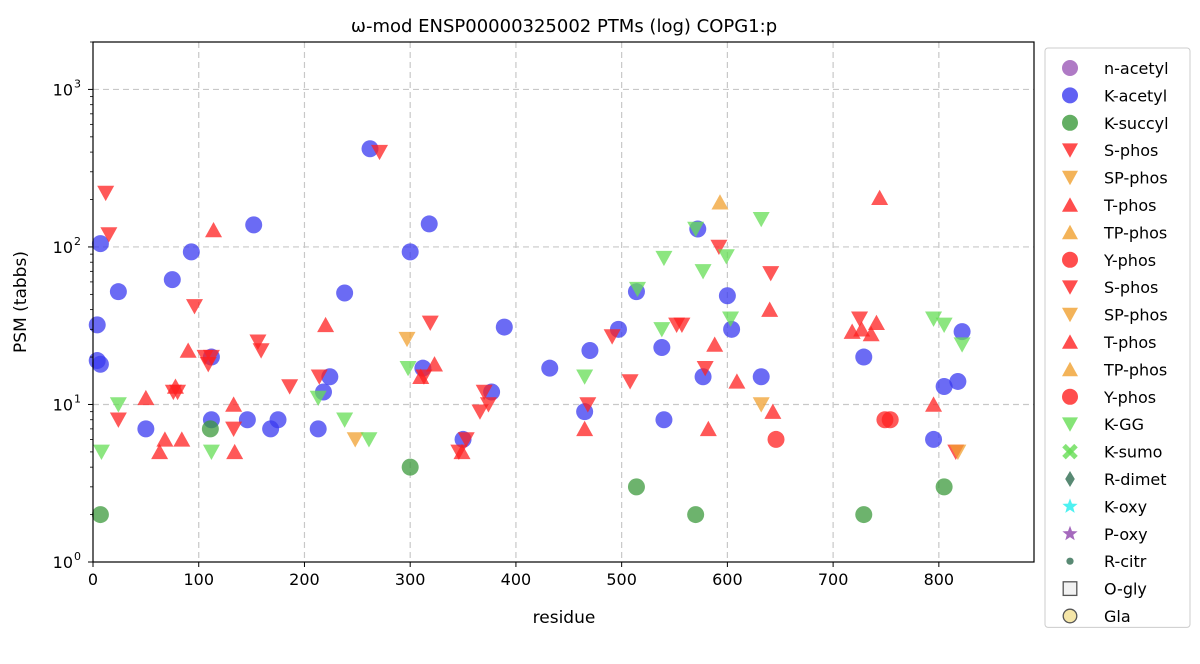  What do you see at coordinates (1125, 589) in the screenshot?
I see `legend-label: O-gly` at bounding box center [1125, 589].